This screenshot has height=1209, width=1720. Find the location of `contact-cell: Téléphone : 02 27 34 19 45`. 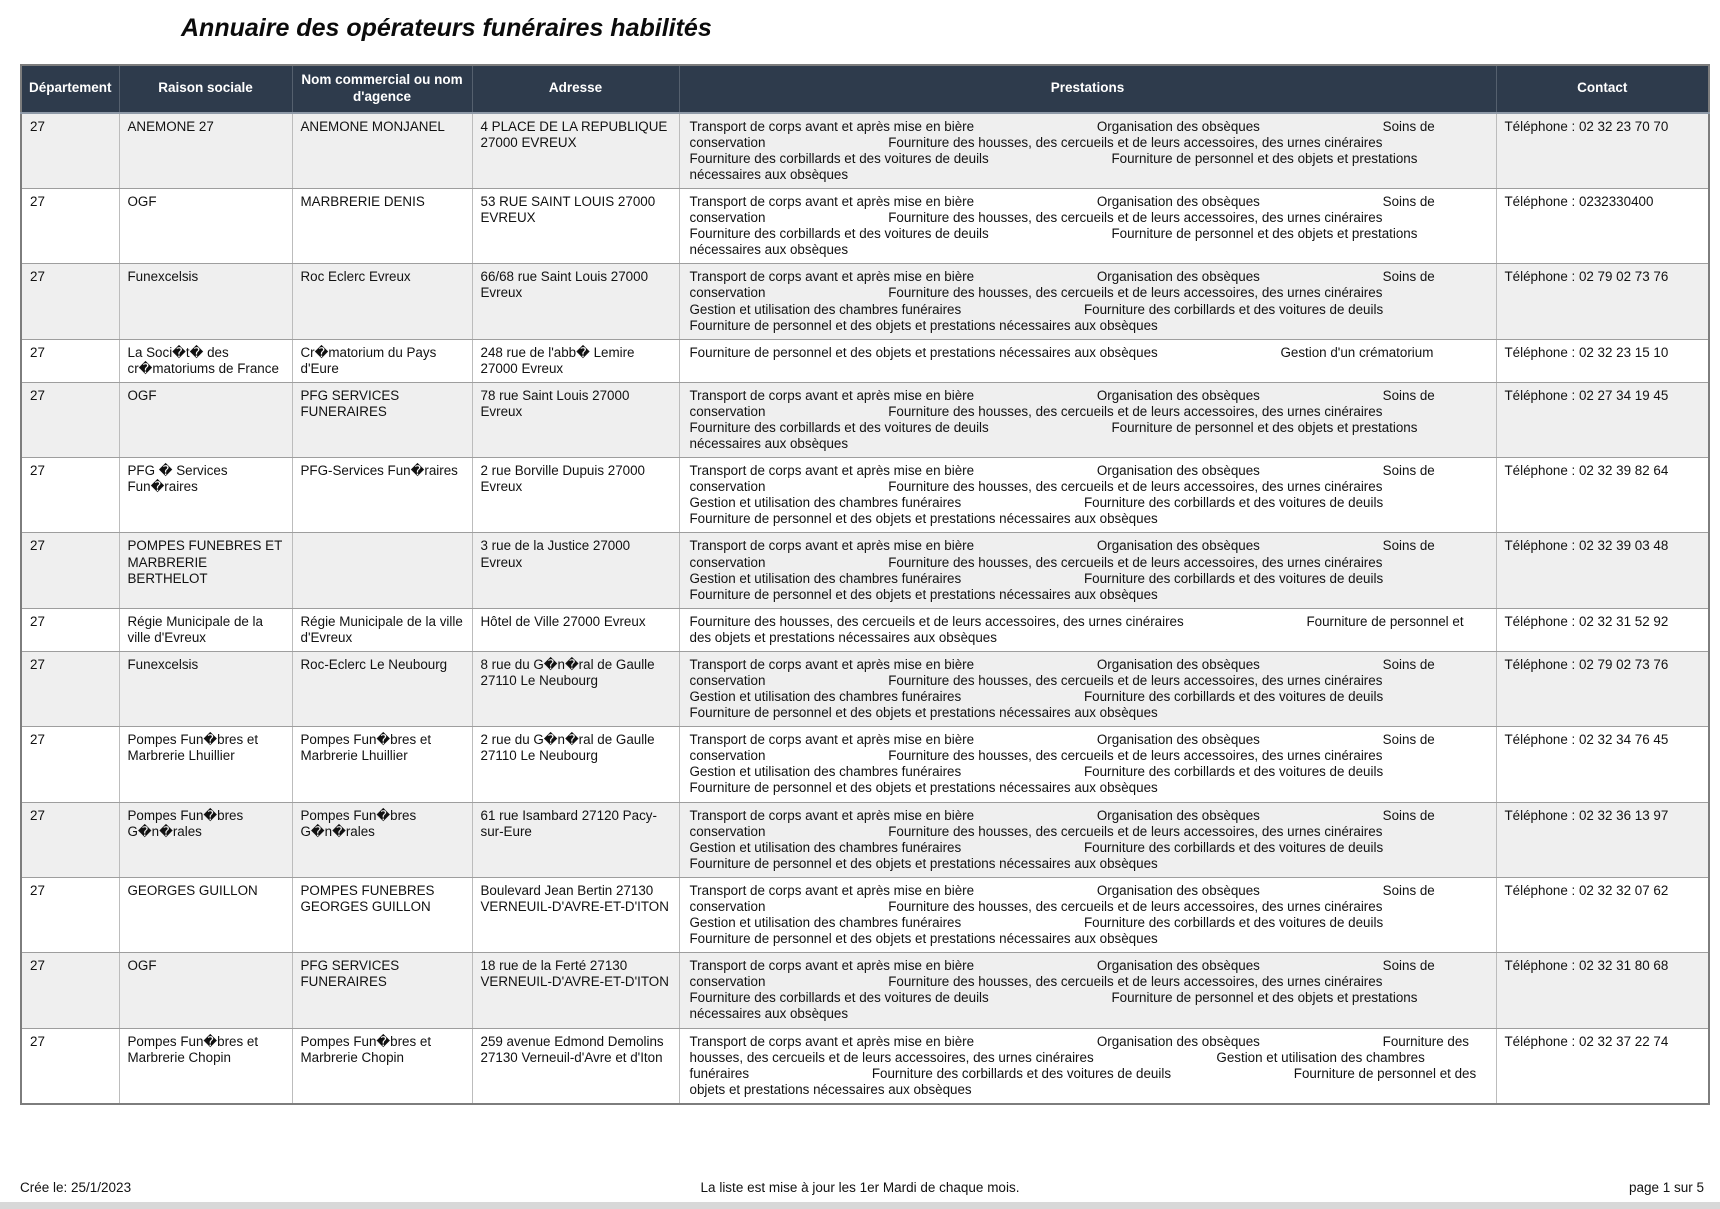

contact-cell: Téléphone : 02 27 34 19 45 is located at coordinates (1602, 420).